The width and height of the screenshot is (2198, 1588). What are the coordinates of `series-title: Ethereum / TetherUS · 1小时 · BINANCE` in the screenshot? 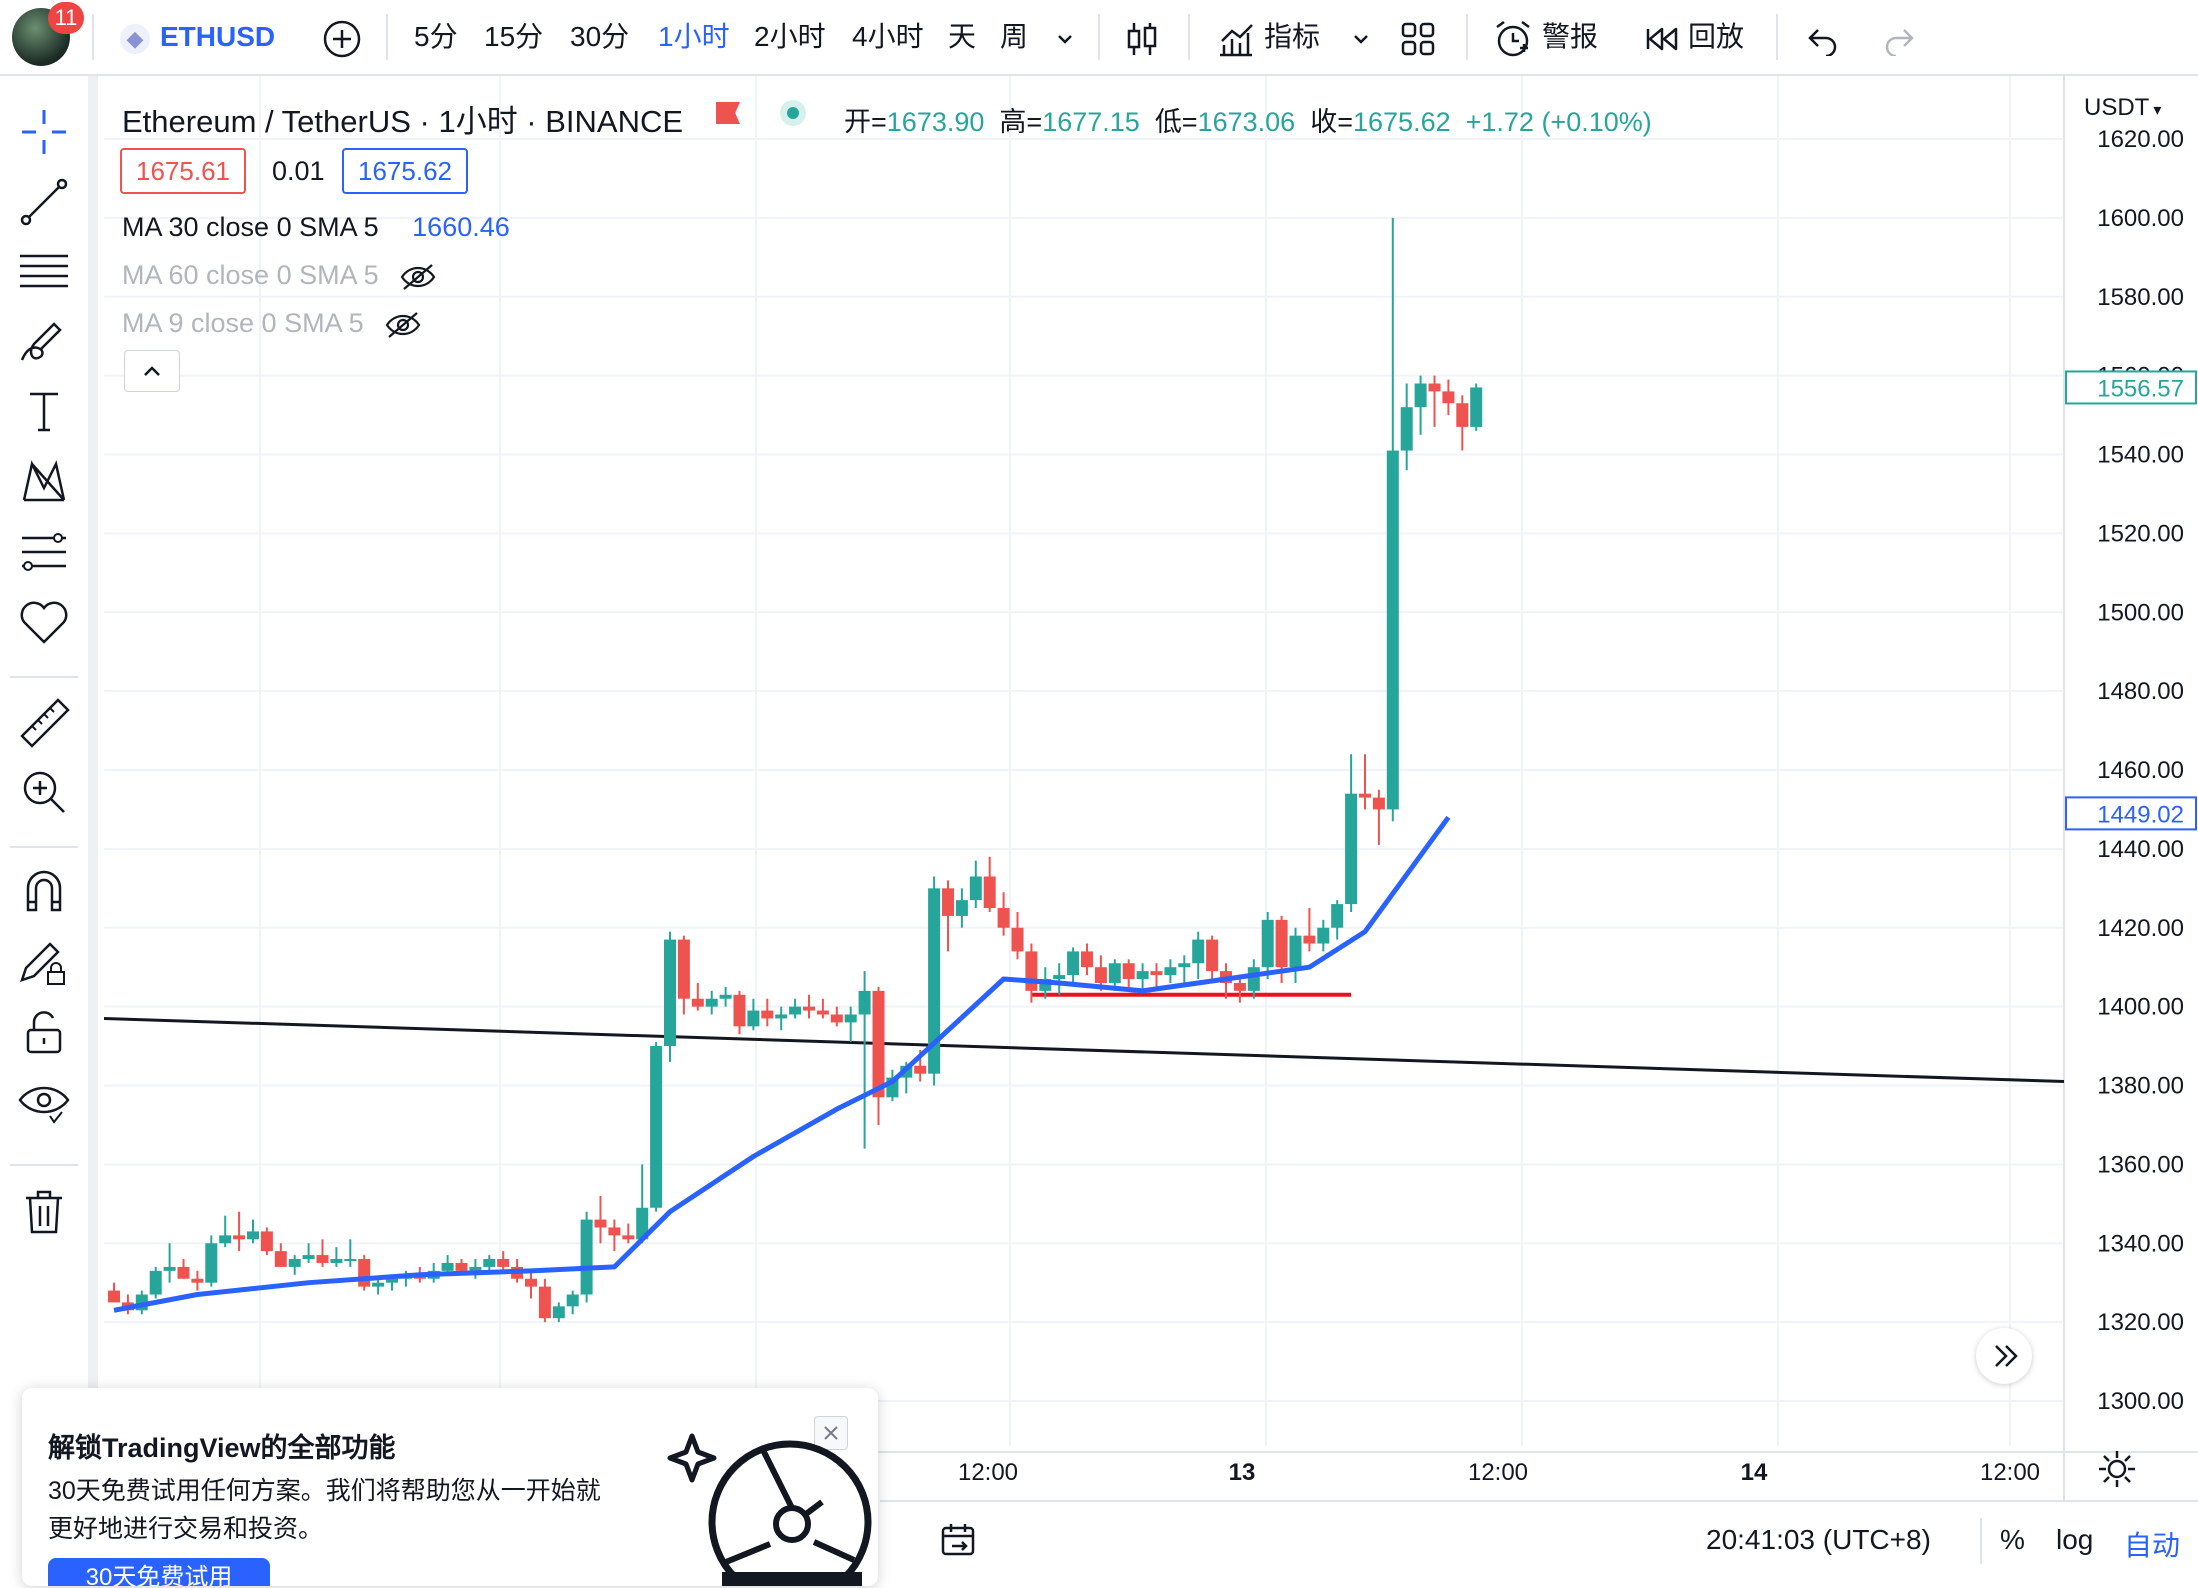 It's located at (403, 121).